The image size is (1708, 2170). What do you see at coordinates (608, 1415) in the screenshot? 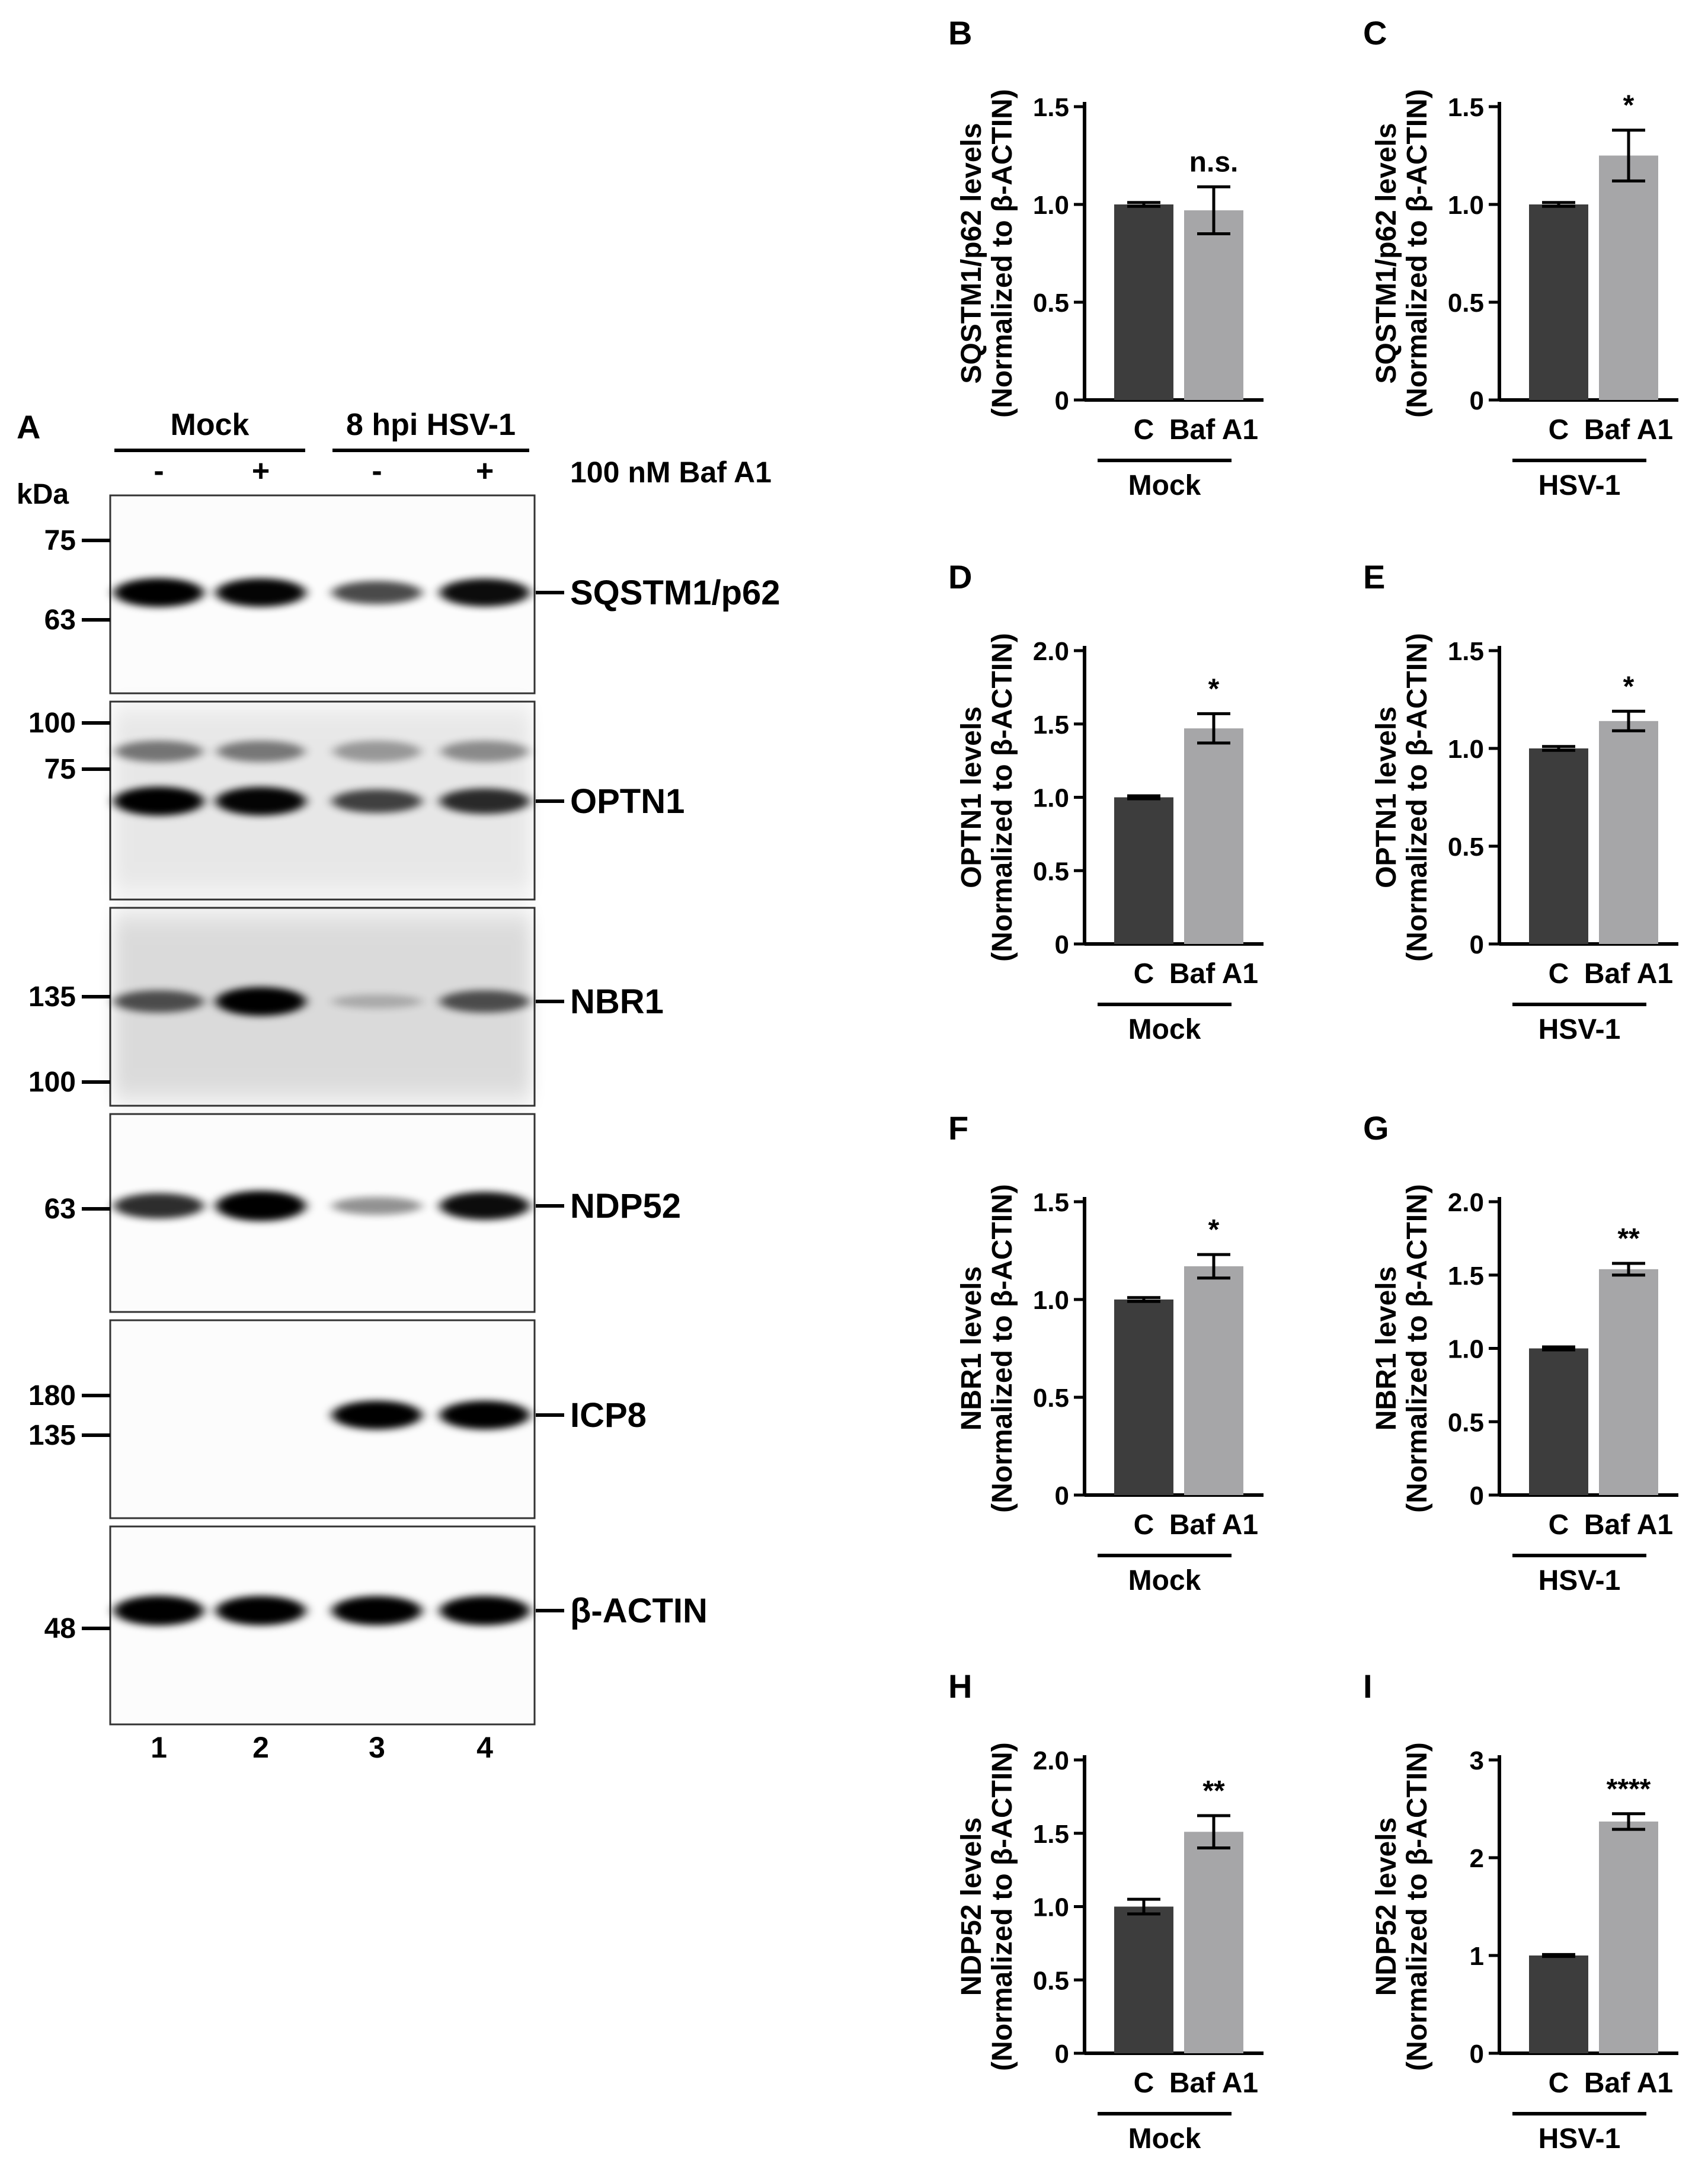
I see `protein-label: ICP8` at bounding box center [608, 1415].